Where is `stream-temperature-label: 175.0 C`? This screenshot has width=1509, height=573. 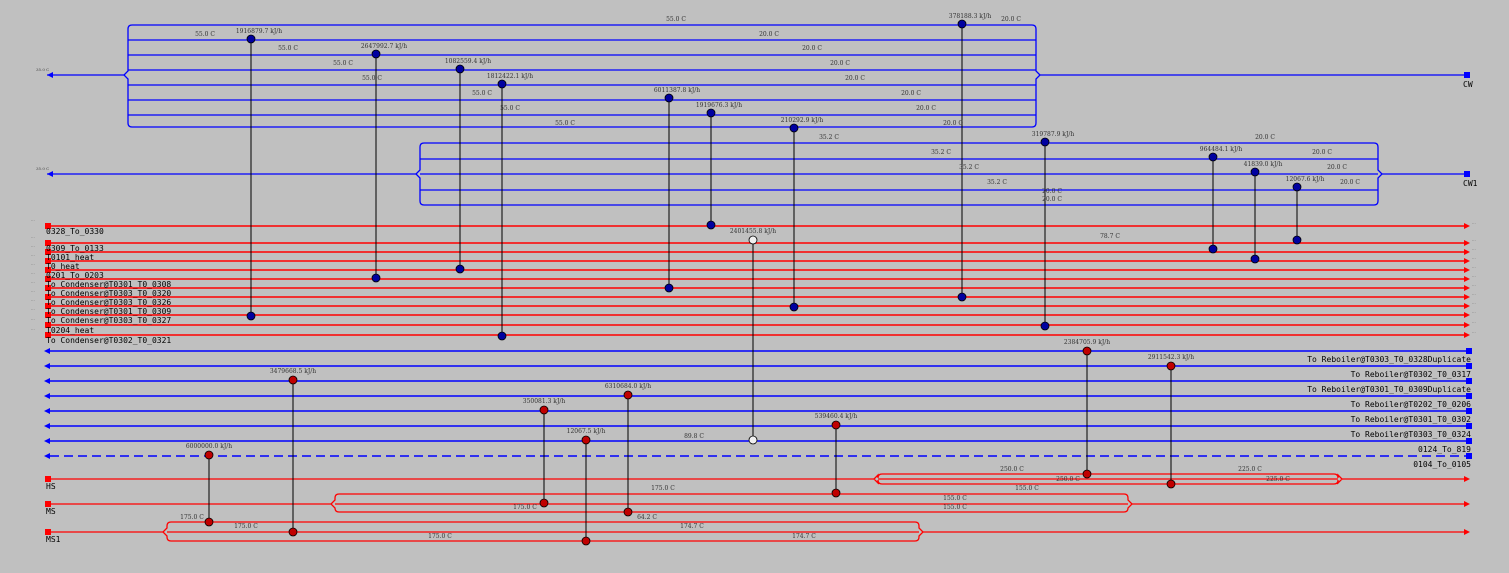
stream-temperature-label: 175.0 C is located at coordinates (192, 517).